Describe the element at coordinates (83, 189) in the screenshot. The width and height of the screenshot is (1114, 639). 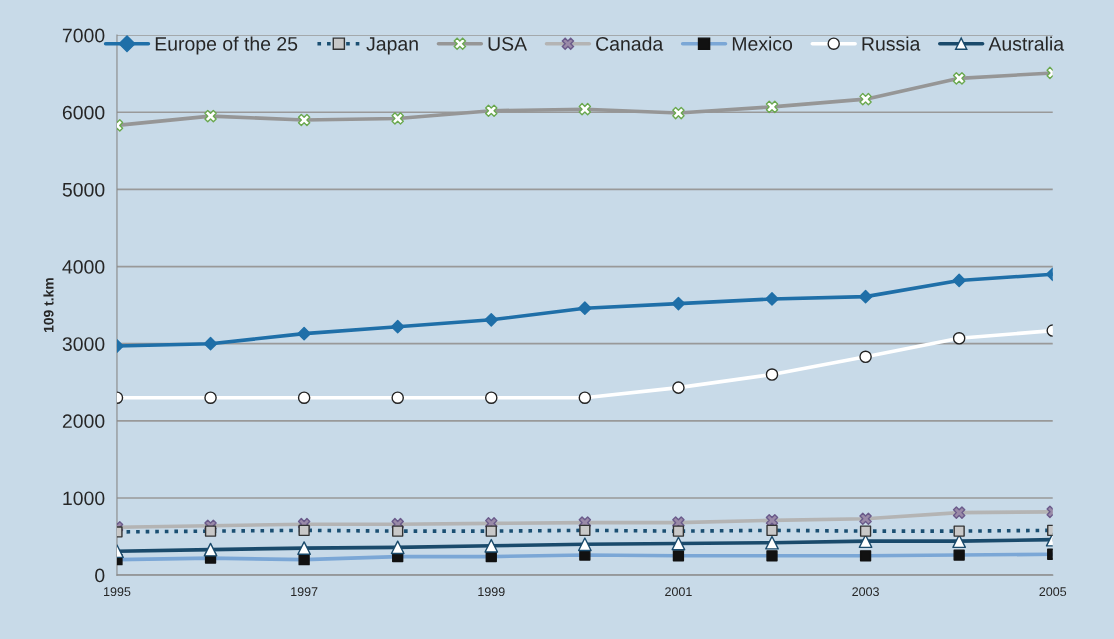
I see `y-tick-label: 5000` at that location.